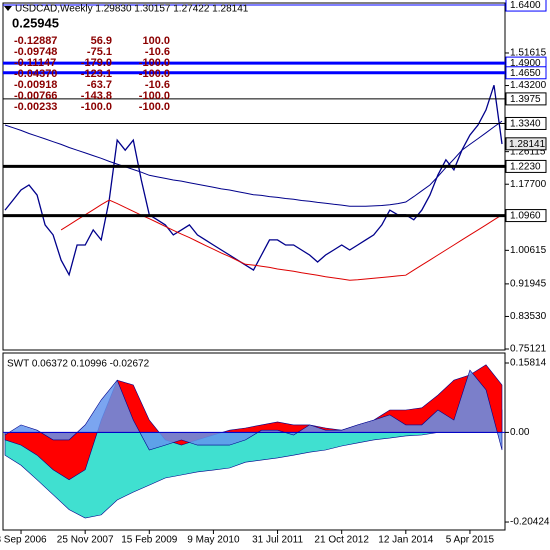 Image resolution: width=550 pixels, height=550 pixels. Describe the element at coordinates (156, 41) in the screenshot. I see `stat-cell: 100.0` at that location.